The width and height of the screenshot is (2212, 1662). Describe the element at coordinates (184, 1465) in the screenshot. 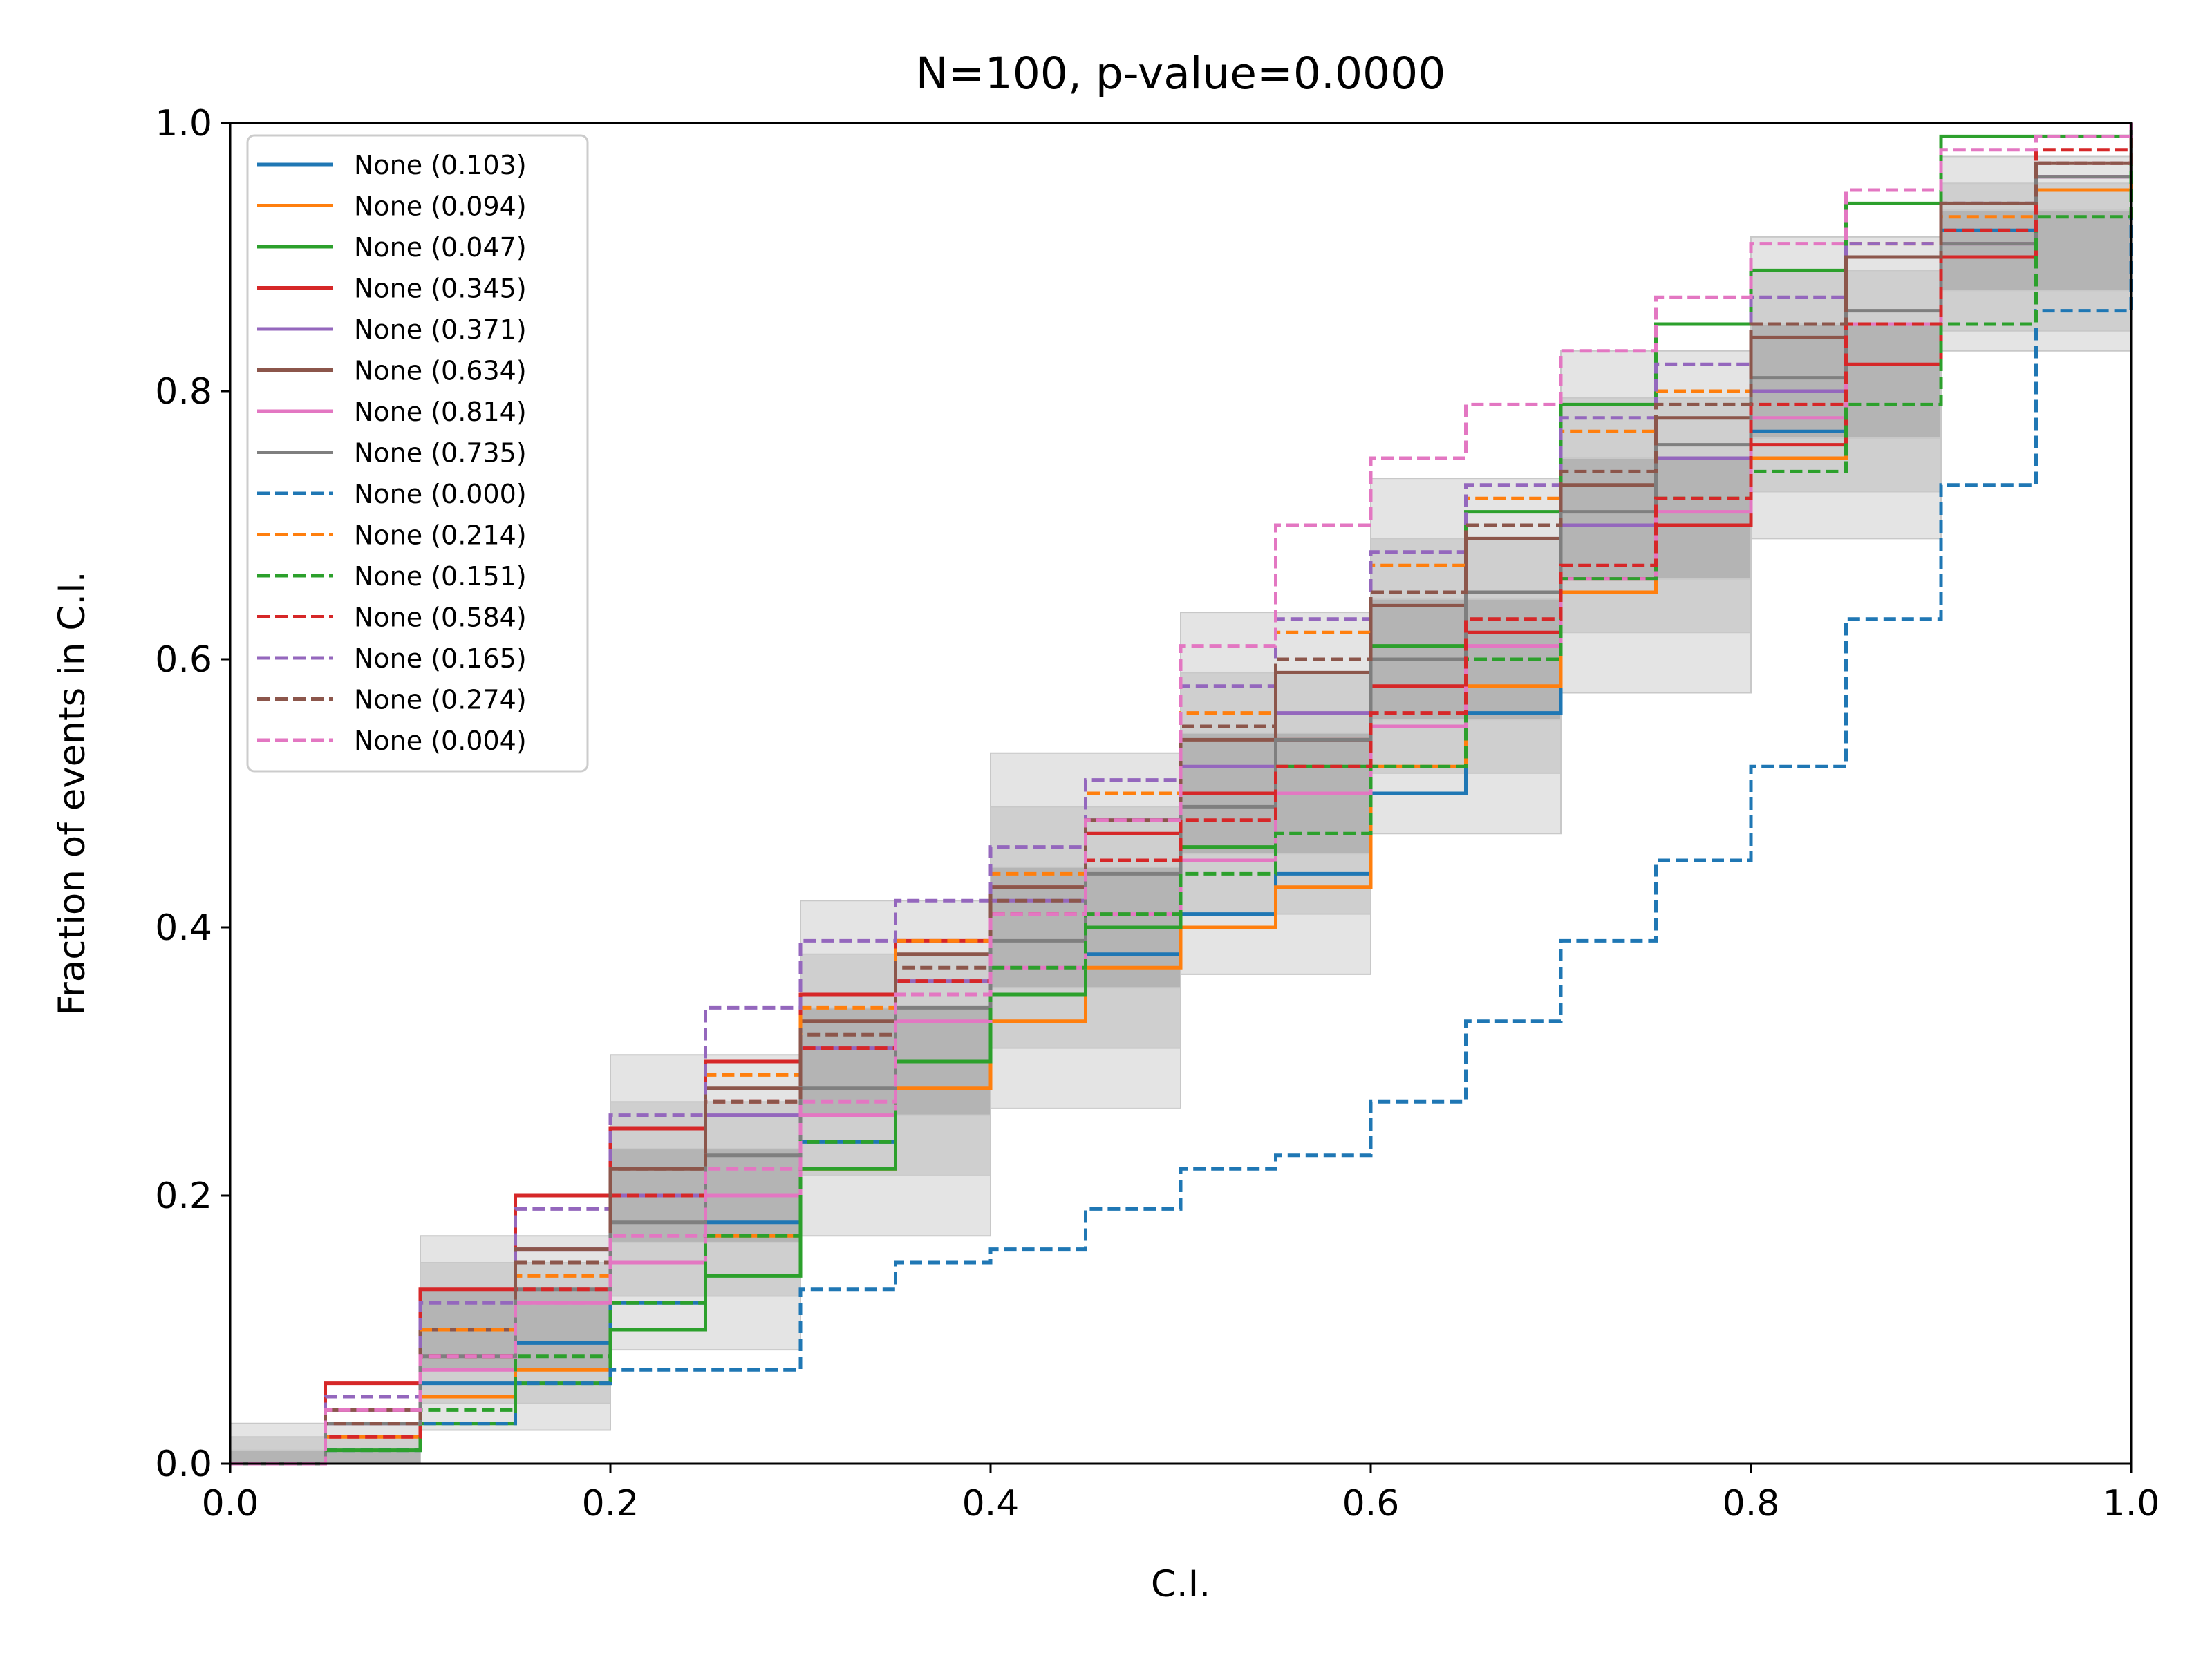

I see `y-tick-label: 0.0` at that location.